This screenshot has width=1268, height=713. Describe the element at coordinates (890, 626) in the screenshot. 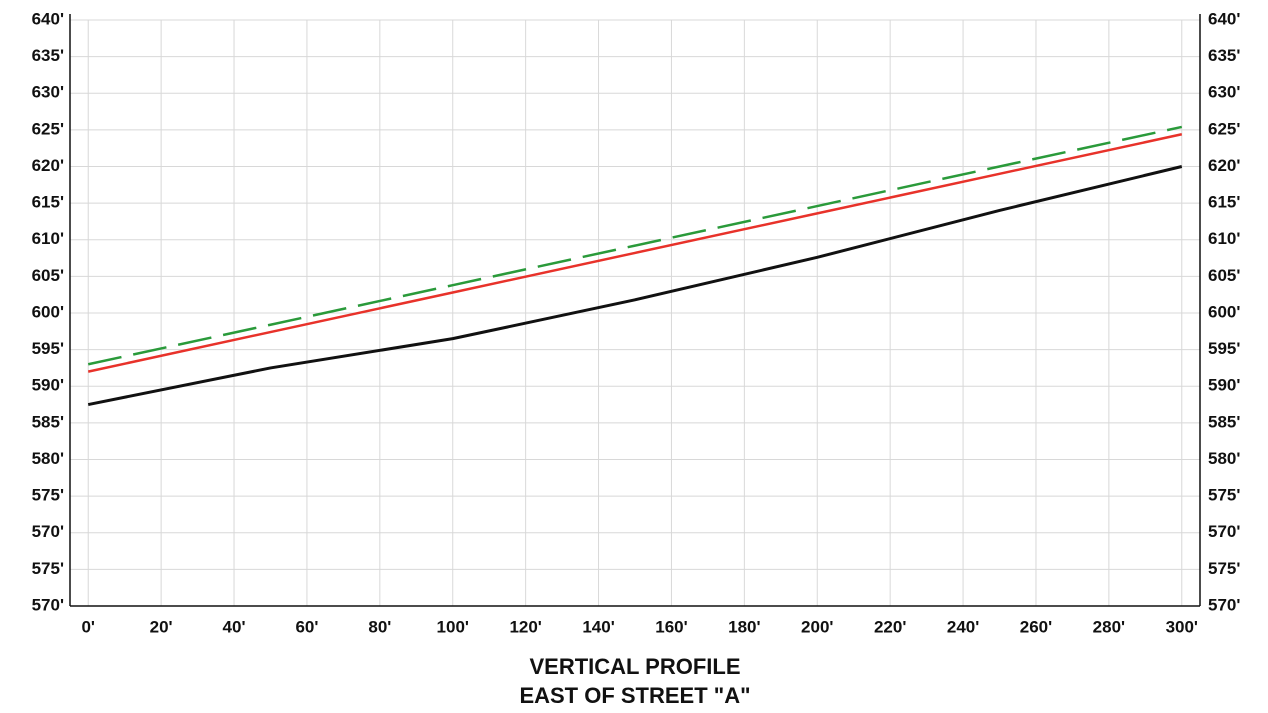

I see `x-tick-label: 220'` at that location.